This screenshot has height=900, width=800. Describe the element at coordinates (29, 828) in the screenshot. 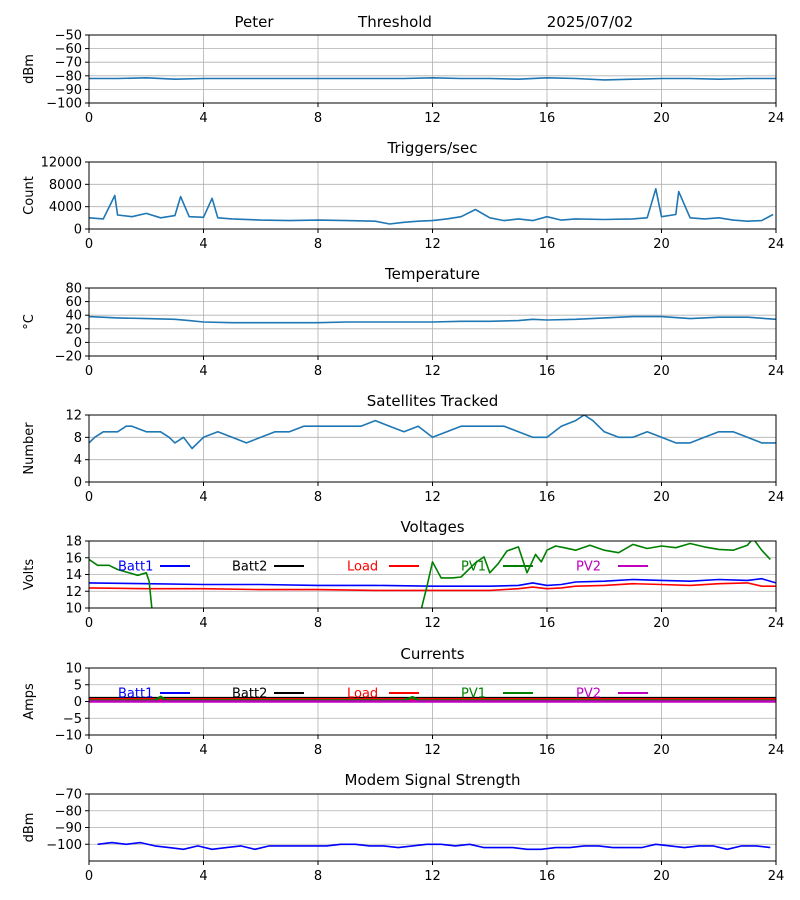

I see `y-axis-label: dBm` at that location.